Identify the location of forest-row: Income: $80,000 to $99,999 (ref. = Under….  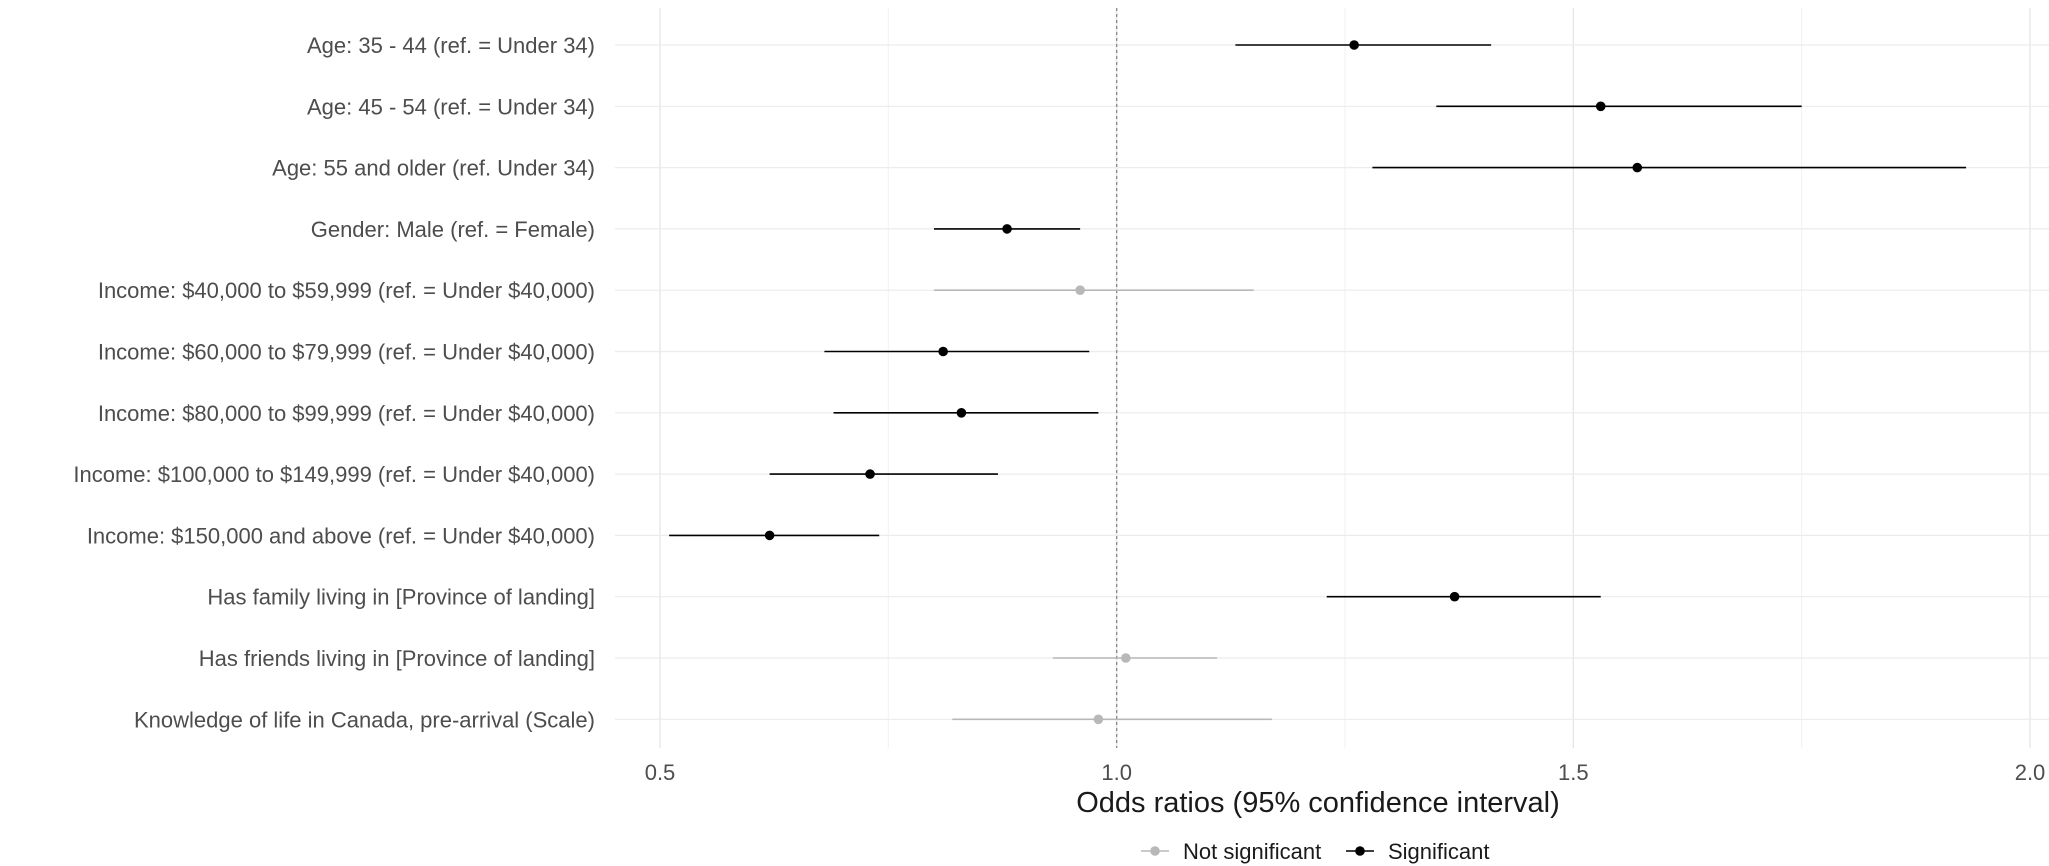
(598, 413).